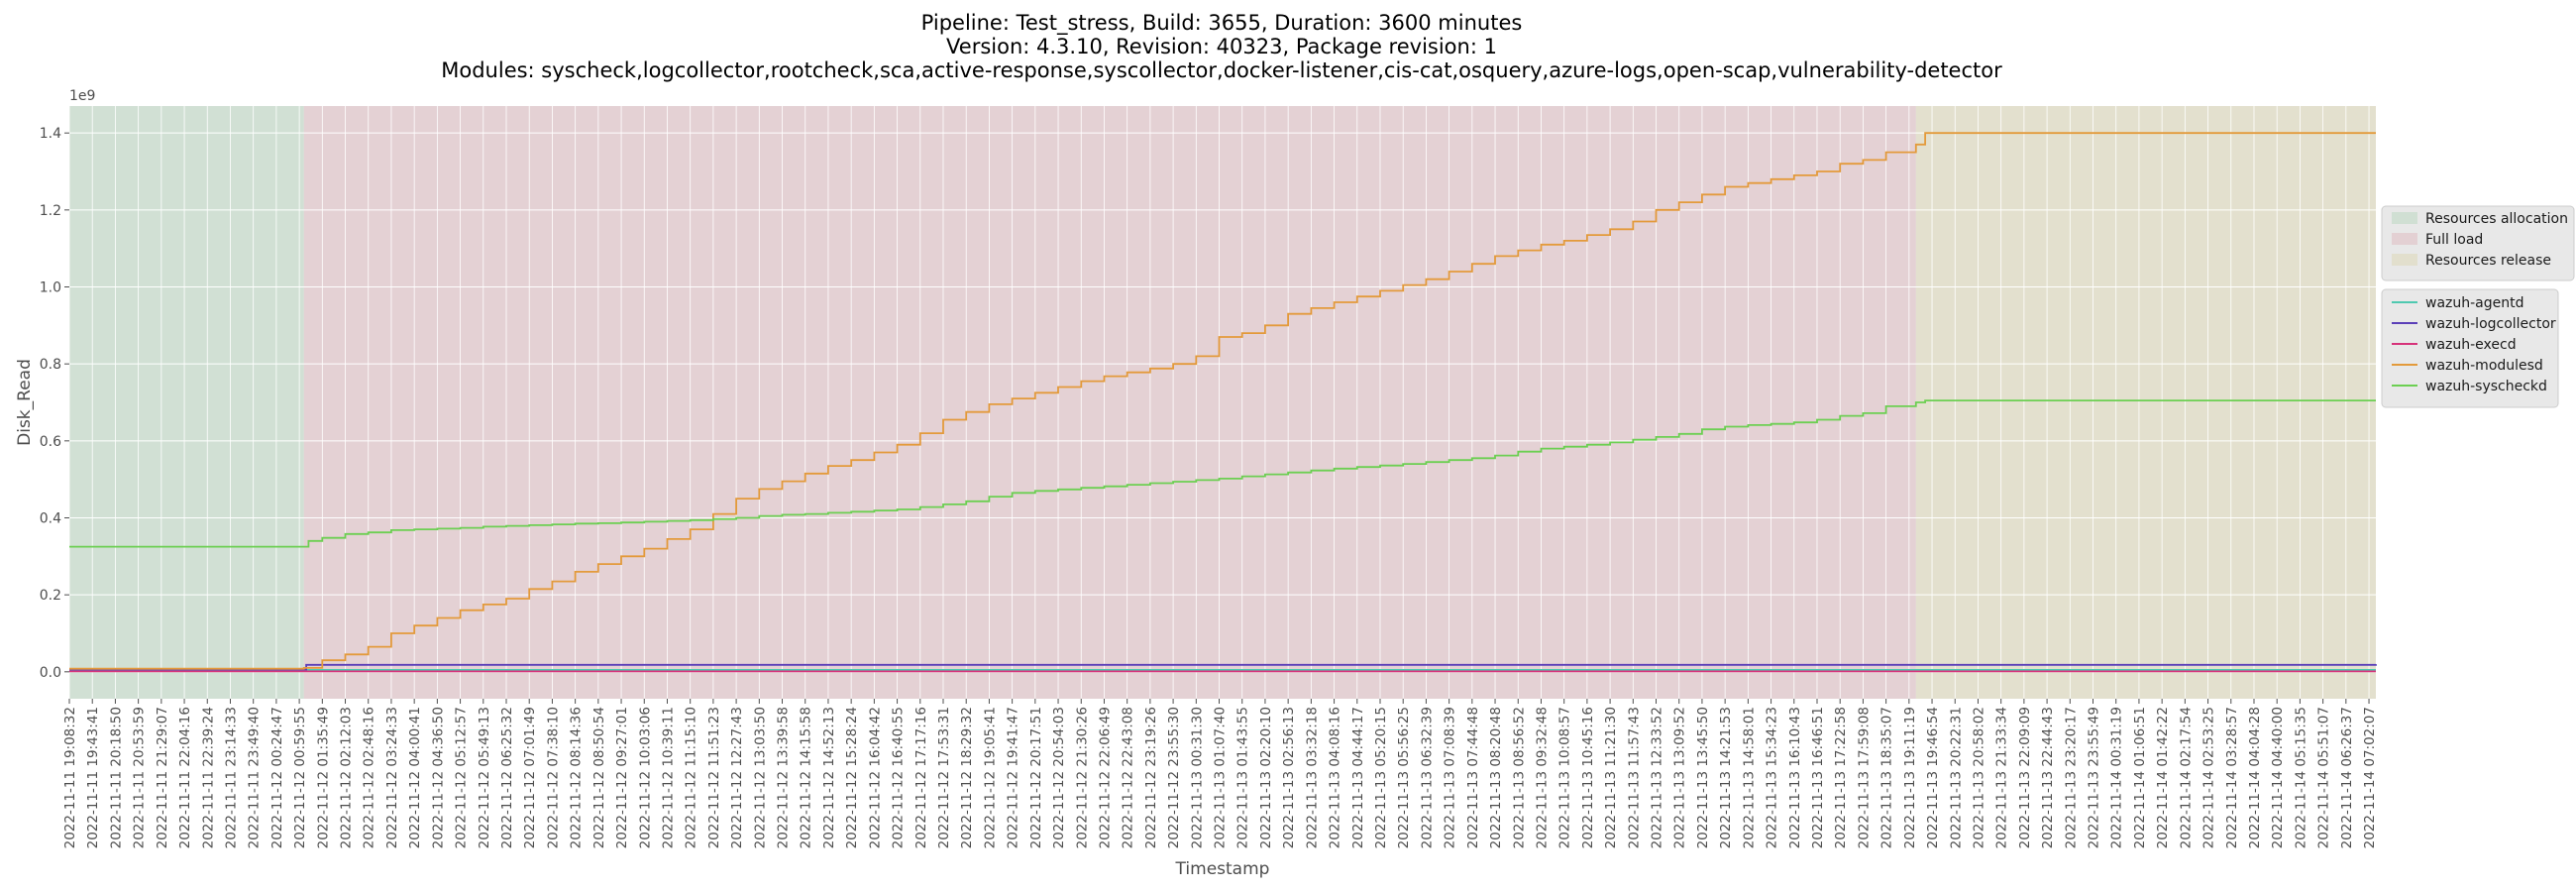  What do you see at coordinates (1335, 777) in the screenshot?
I see `x-tick-label-55: 2022-11-13 04:08:16` at bounding box center [1335, 777].